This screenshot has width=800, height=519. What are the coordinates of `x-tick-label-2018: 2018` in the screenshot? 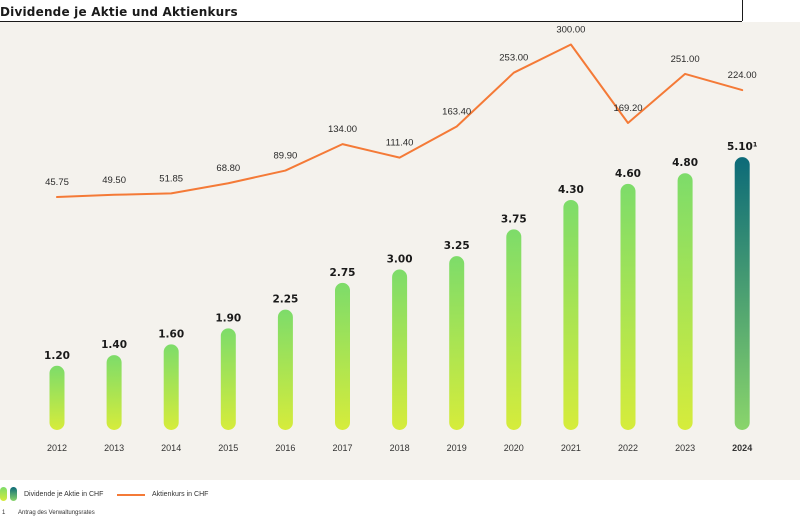 It's located at (400, 448).